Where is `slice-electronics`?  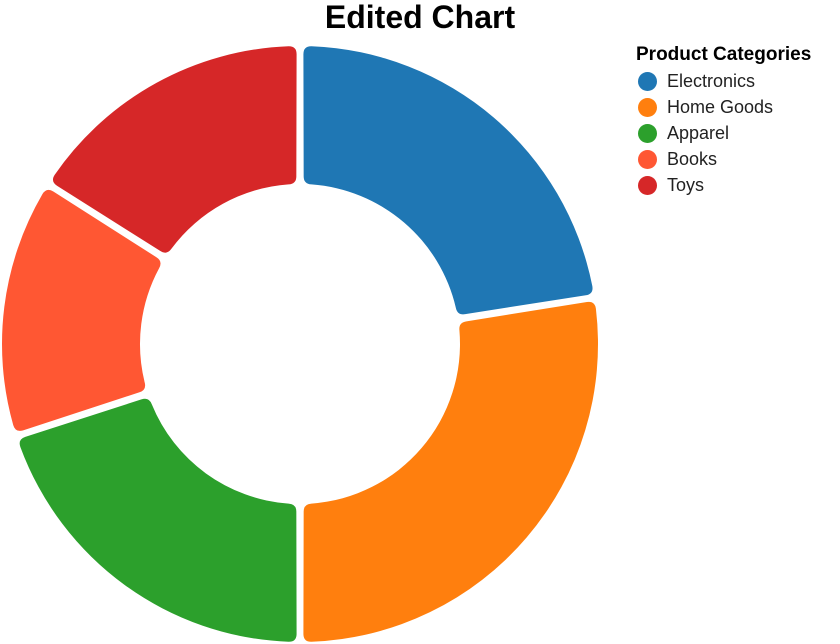
slice-electronics is located at coordinates (448, 180).